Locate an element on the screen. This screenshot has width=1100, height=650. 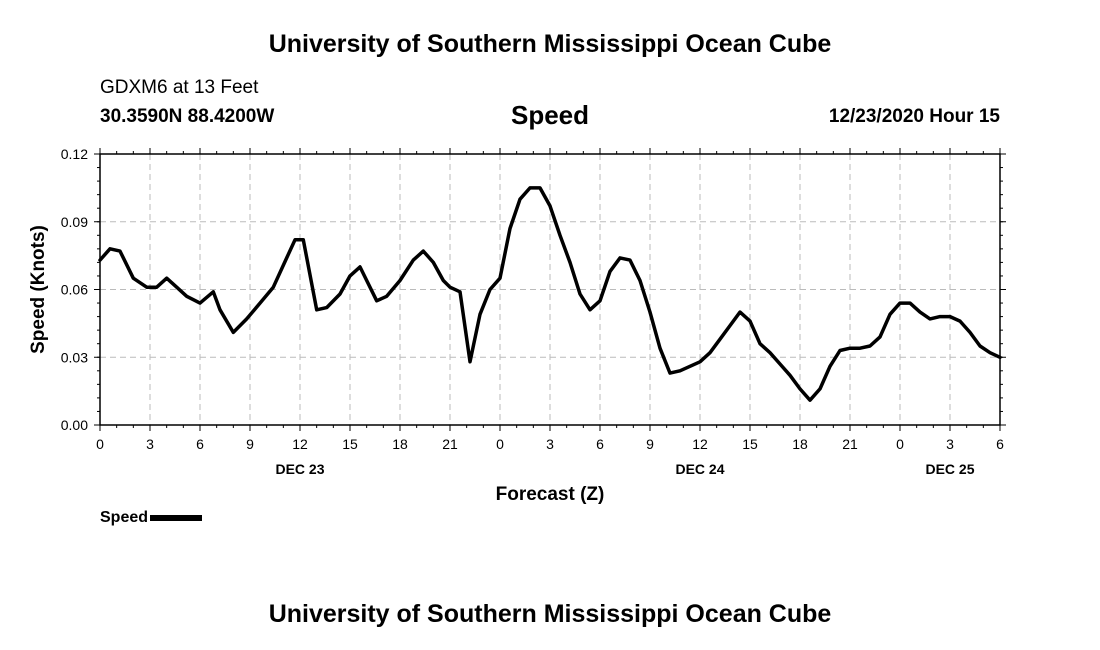
y-axis-title: Speed (Knots) is located at coordinates (38, 289).